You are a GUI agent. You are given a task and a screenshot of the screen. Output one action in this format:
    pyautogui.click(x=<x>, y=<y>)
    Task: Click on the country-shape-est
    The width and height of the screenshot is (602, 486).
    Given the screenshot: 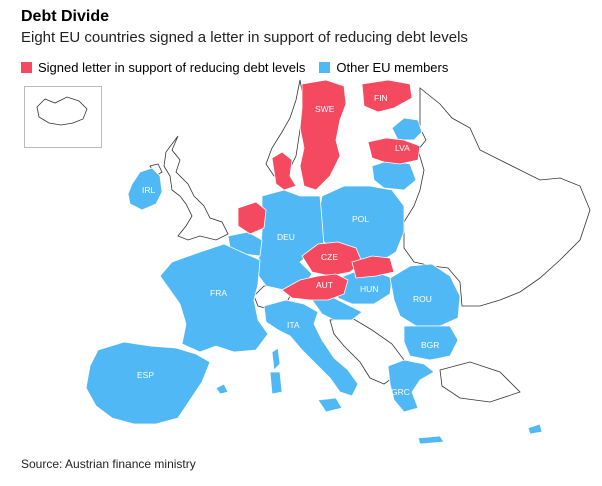 What is the action you would take?
    pyautogui.click(x=407, y=129)
    